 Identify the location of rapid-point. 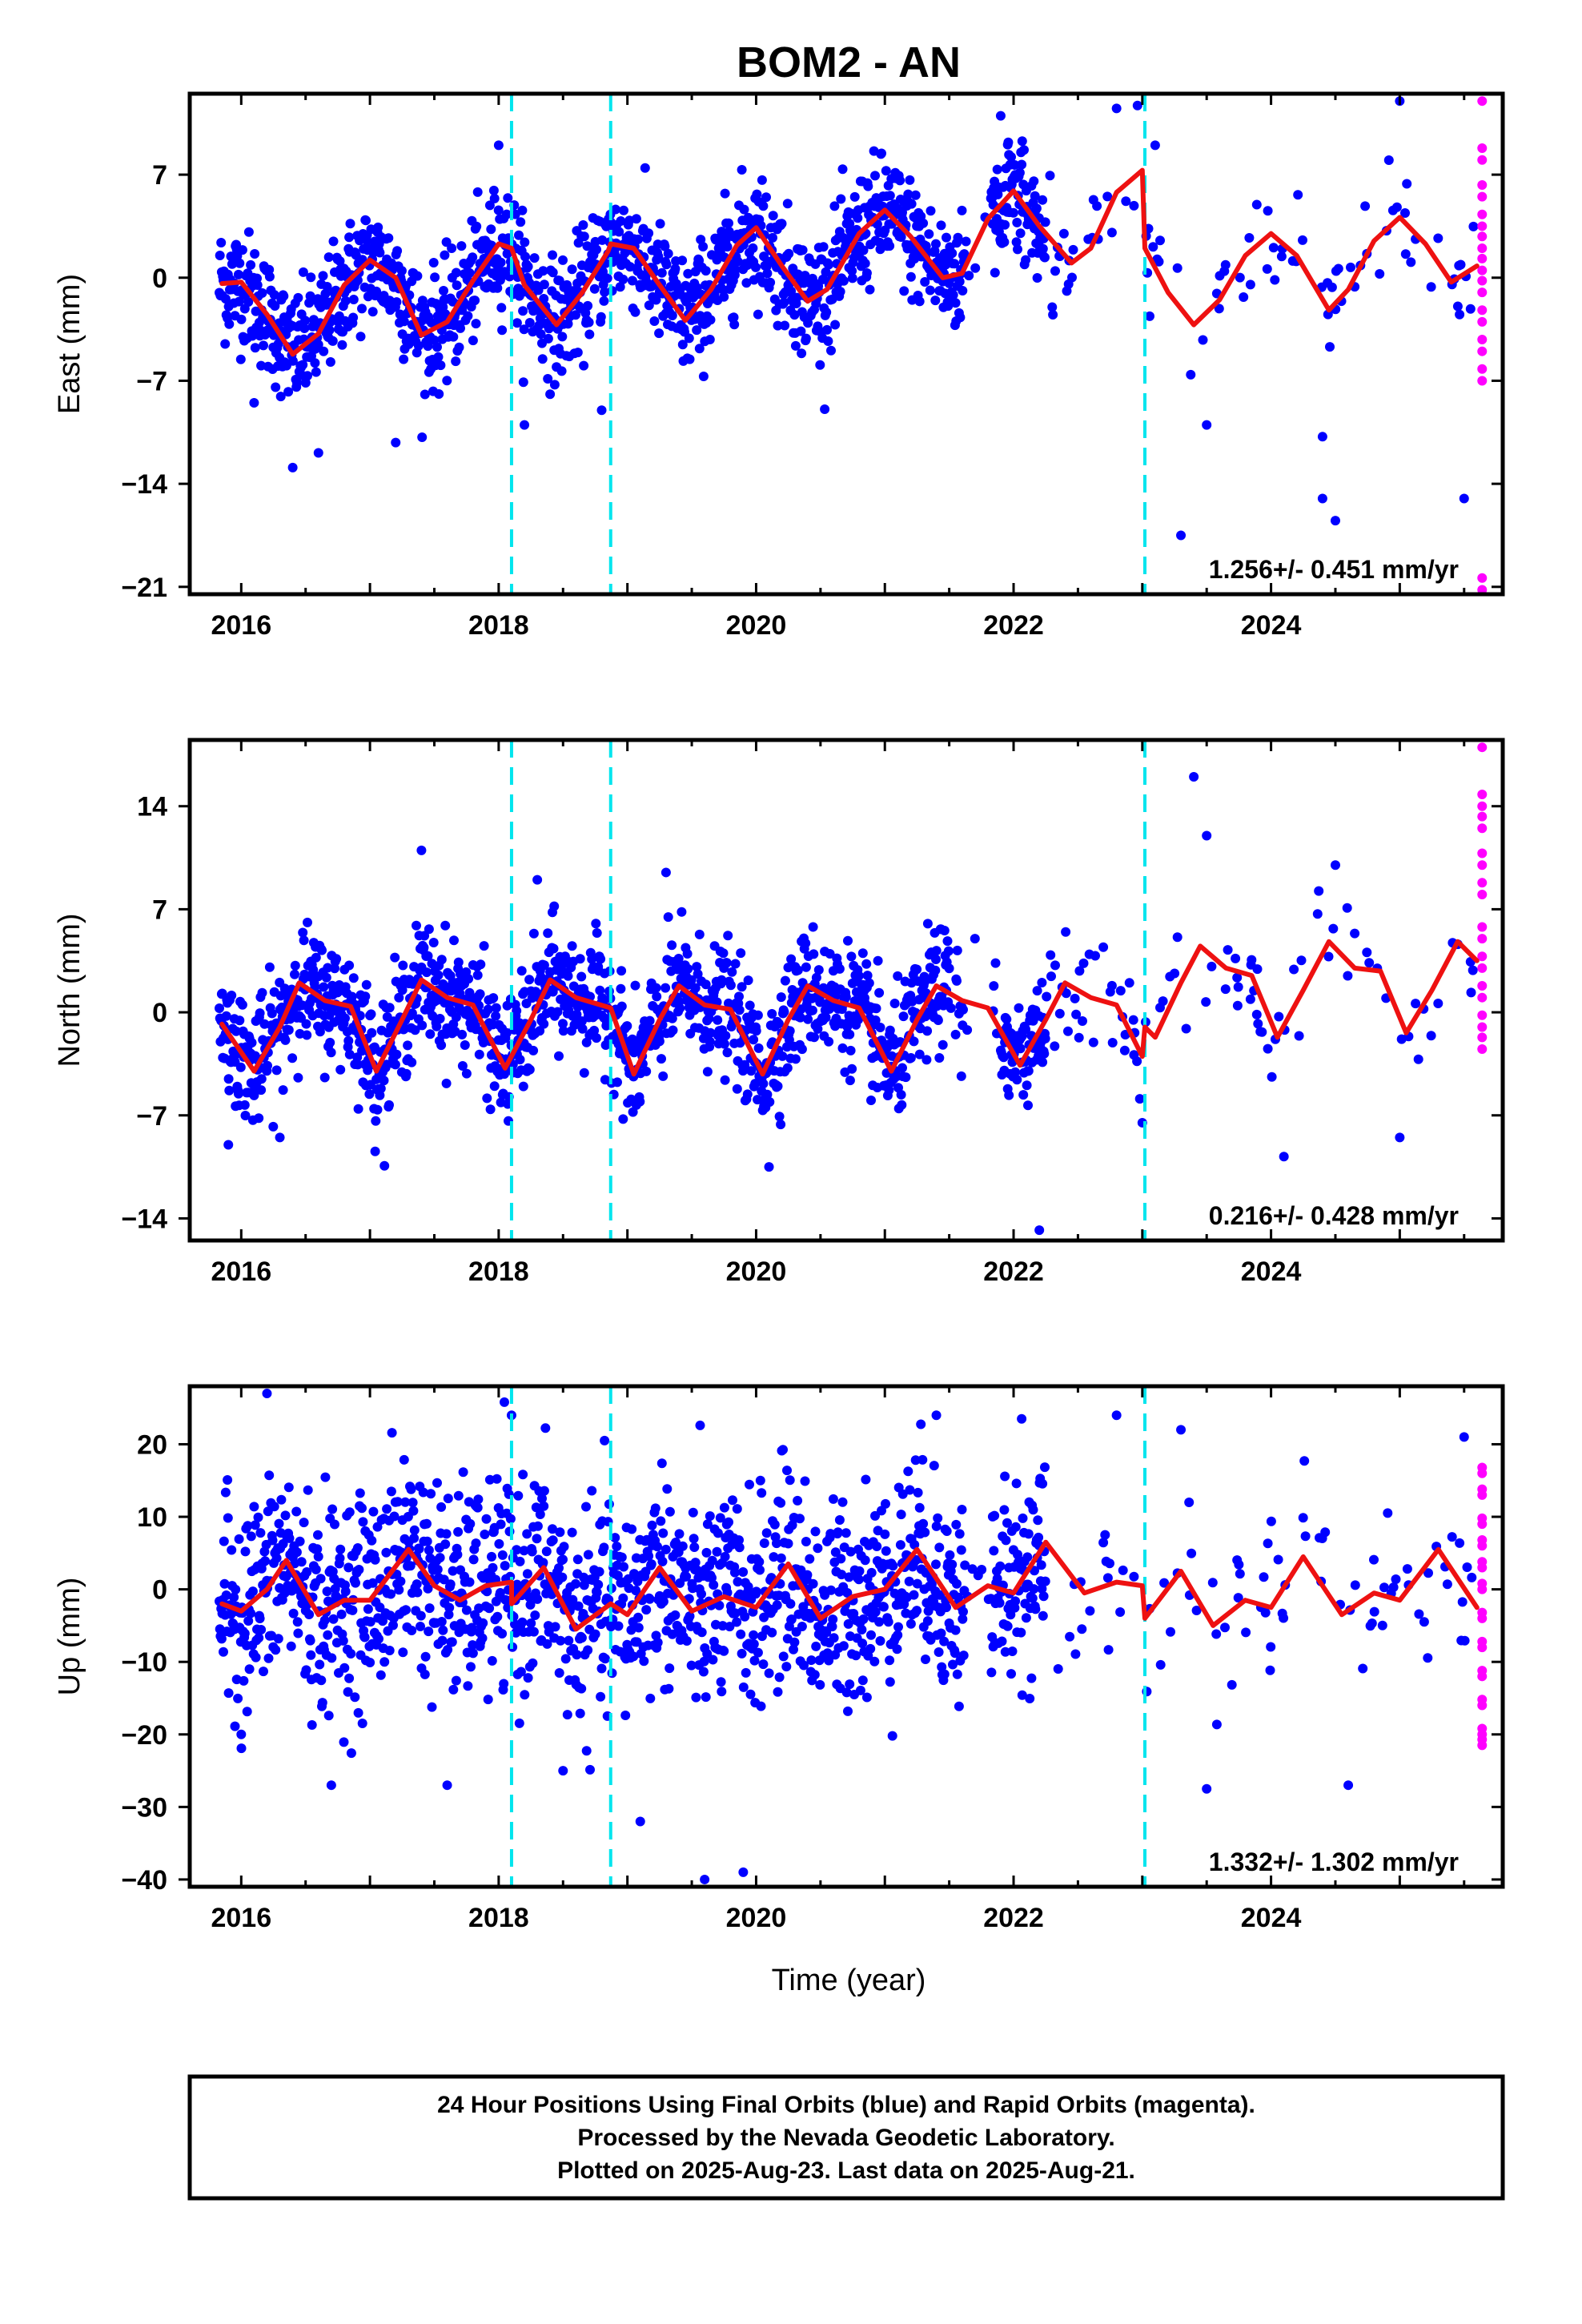
(1483, 968).